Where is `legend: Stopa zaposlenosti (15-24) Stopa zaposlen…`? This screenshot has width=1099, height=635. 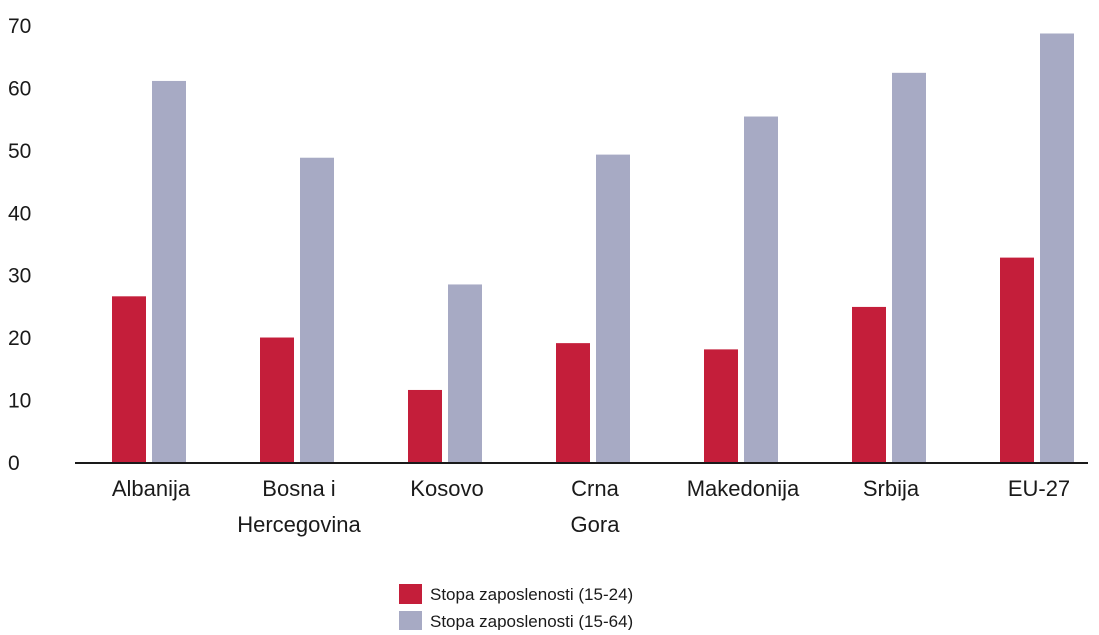 legend: Stopa zaposlenosti (15-24) Stopa zaposlen… is located at coordinates (516, 607).